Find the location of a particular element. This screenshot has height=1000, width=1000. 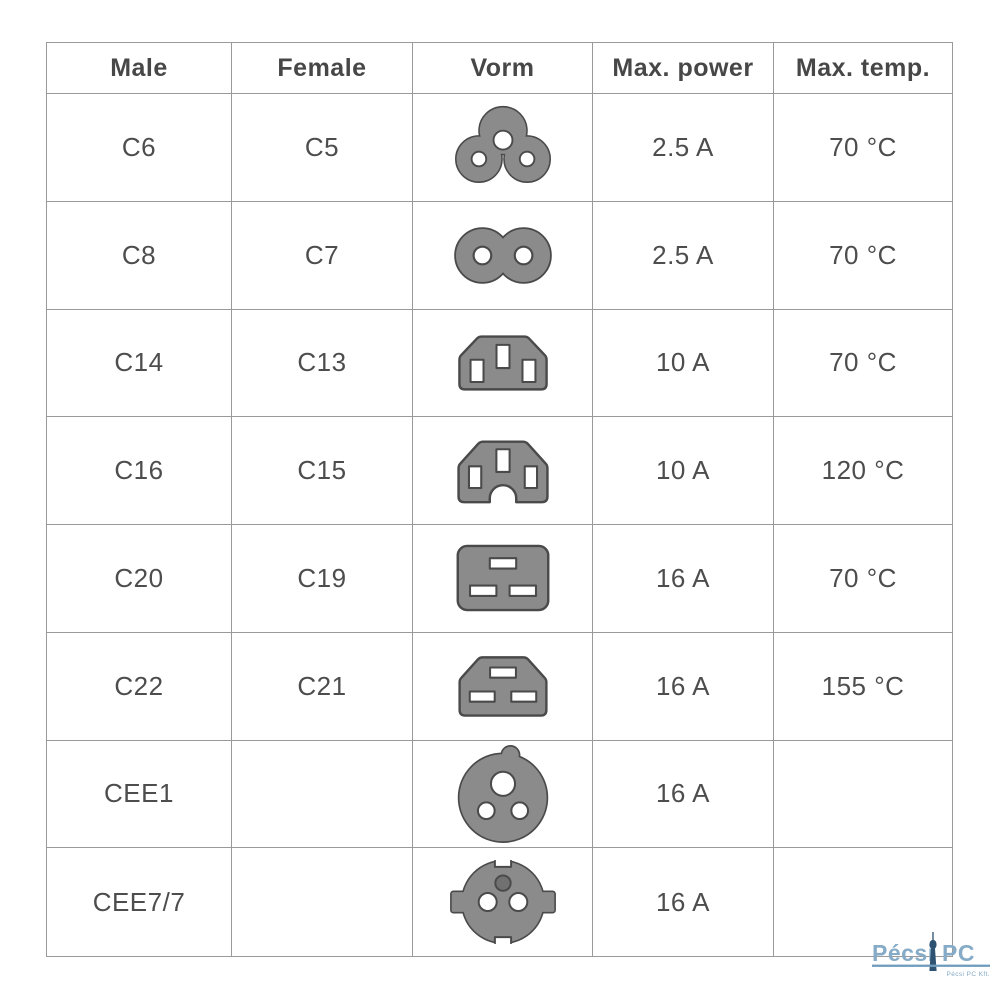

c13-c14-connector-icon is located at coordinates (503, 362).